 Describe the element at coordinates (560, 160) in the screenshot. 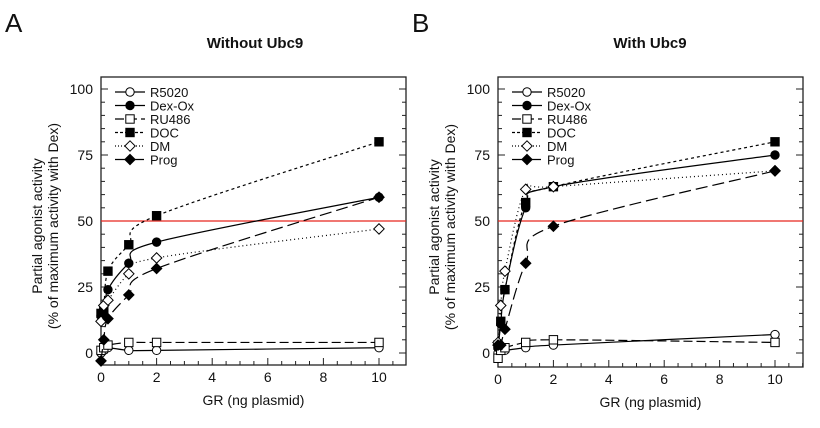

I see `legend-label: Prog` at that location.